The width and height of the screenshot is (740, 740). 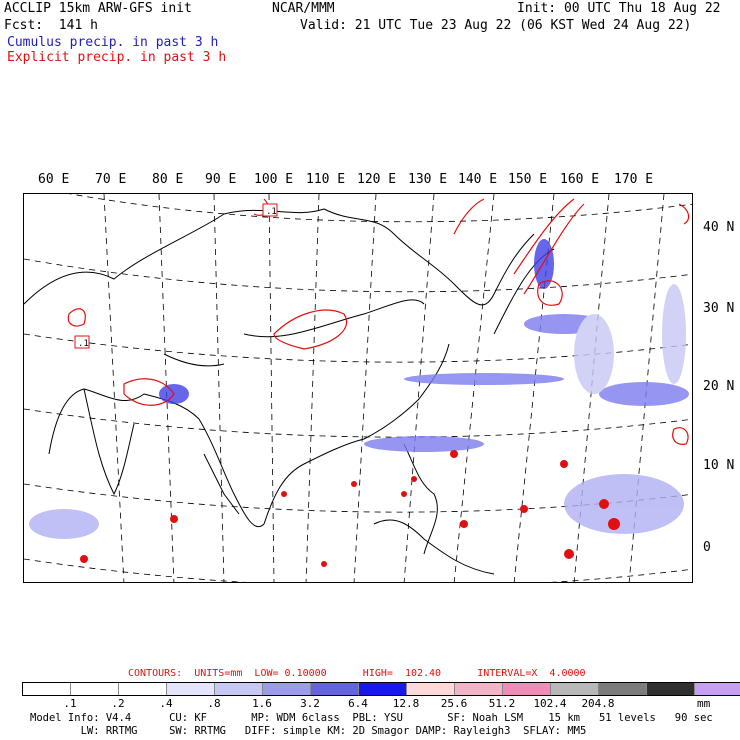 What do you see at coordinates (350, 508) in the screenshot?
I see `explicit-precip-spots` at bounding box center [350, 508].